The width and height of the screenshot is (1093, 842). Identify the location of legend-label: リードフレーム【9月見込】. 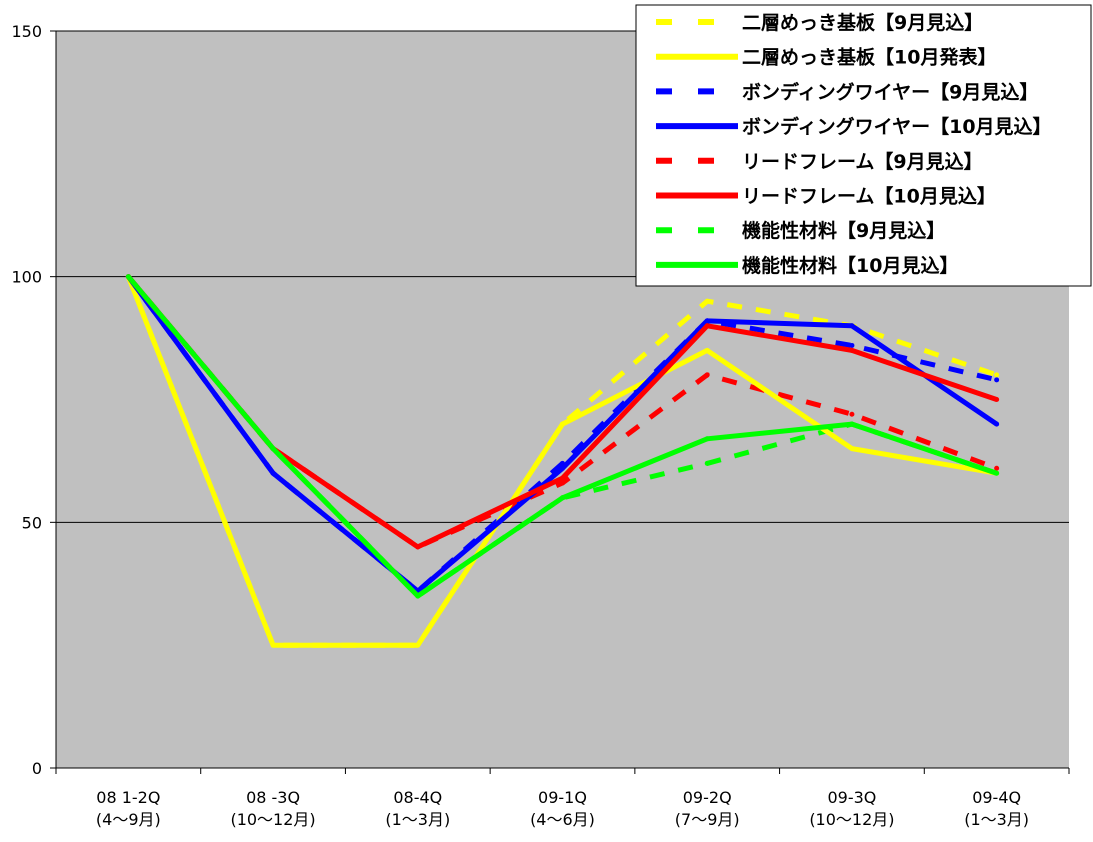
(862, 161).